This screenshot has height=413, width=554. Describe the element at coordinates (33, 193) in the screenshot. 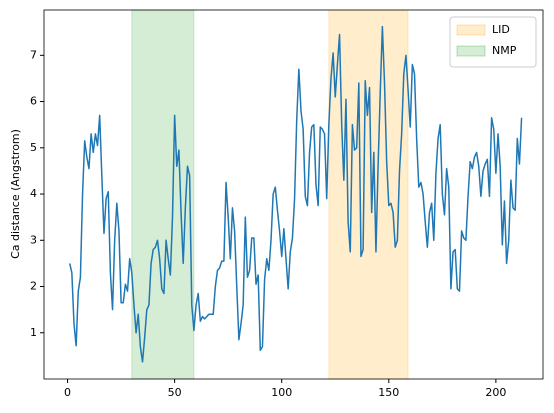

I see `y-tick-label: 4` at that location.